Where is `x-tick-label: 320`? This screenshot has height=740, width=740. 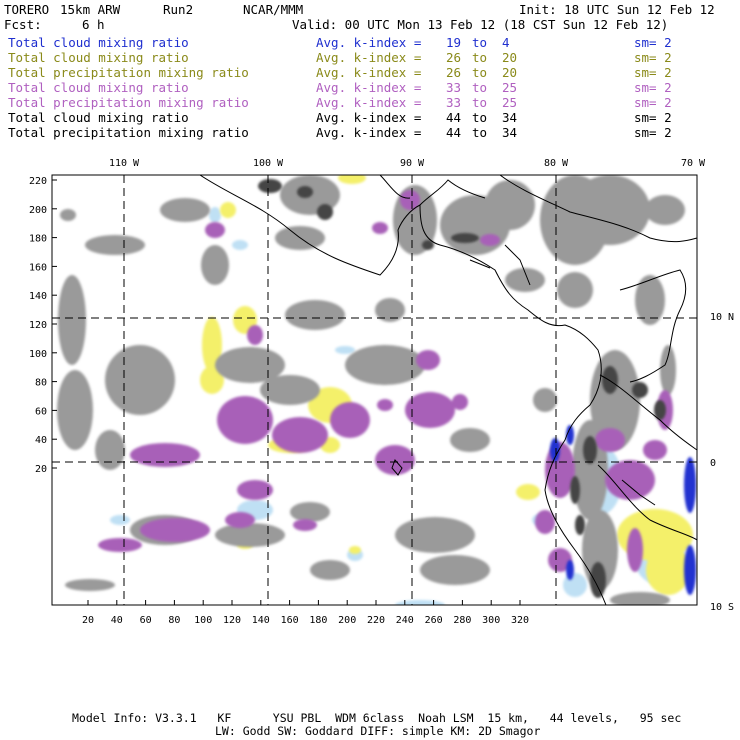 x-tick-label: 320 is located at coordinates (520, 620).